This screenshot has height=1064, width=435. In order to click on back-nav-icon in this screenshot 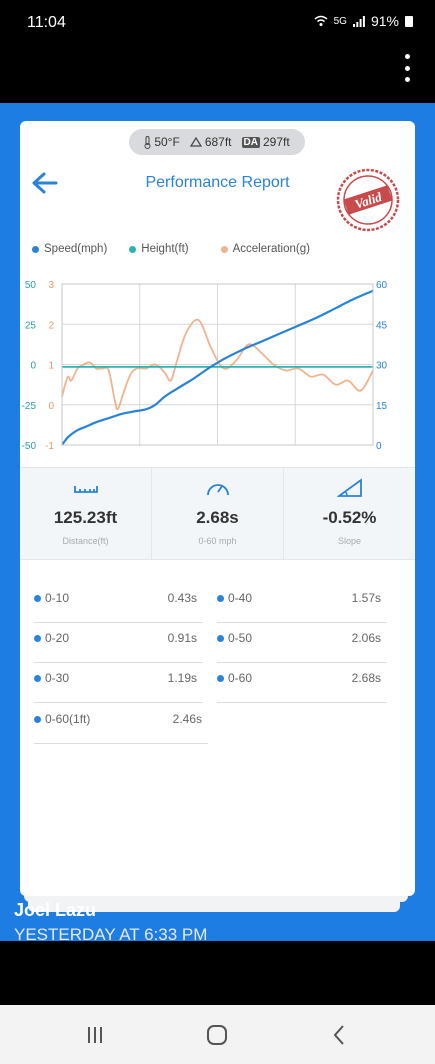, I will do `click(339, 1035)`.